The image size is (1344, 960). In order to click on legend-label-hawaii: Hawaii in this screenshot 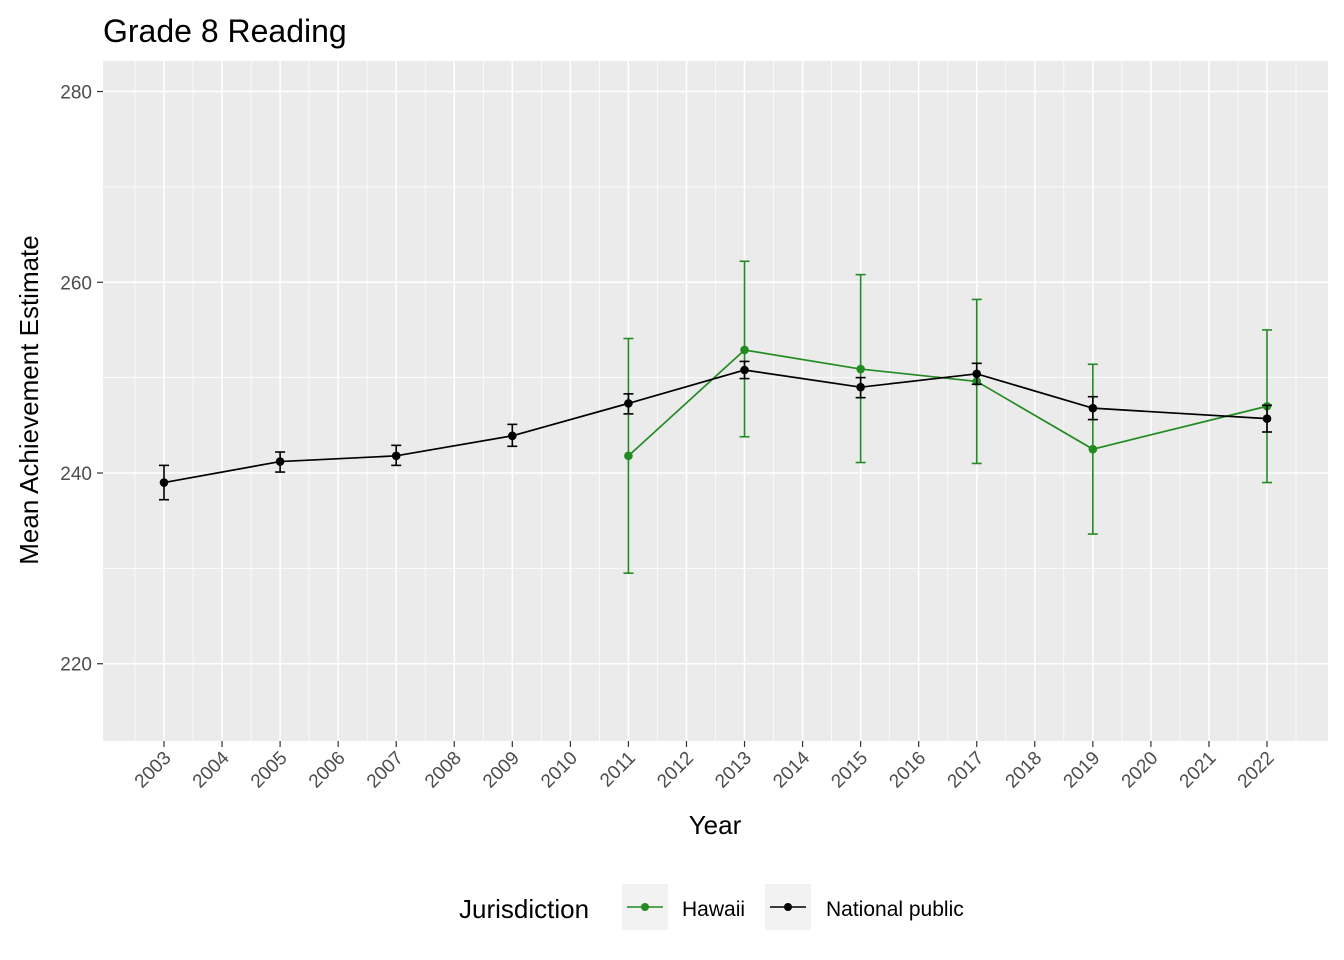, I will do `click(713, 909)`.